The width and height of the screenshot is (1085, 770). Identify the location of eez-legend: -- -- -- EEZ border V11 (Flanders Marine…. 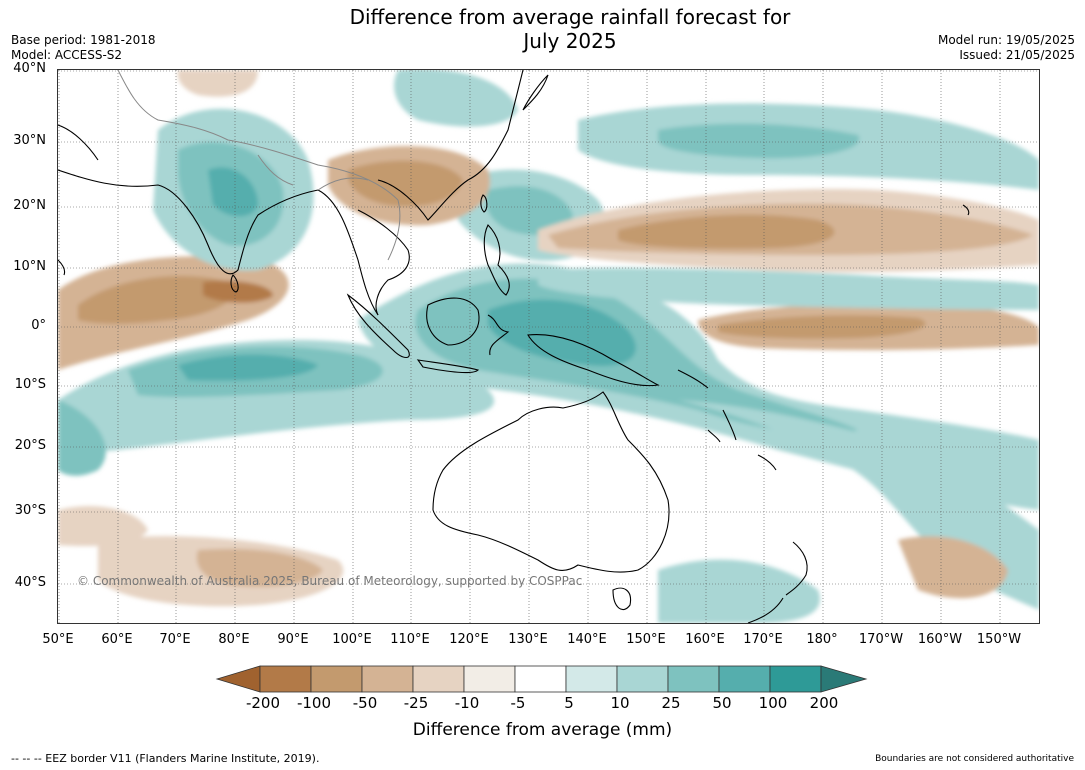
(165, 758).